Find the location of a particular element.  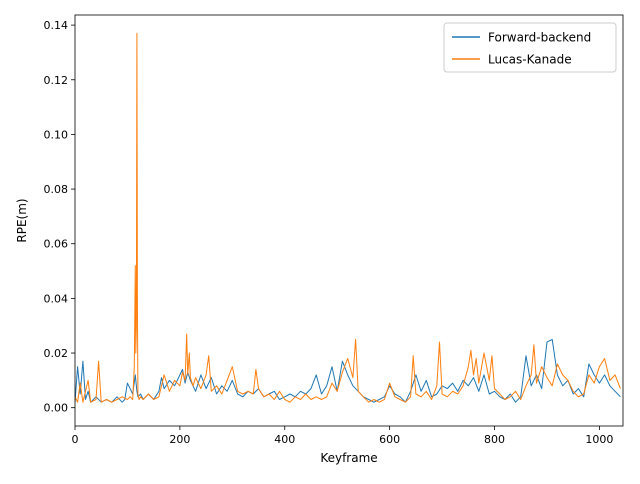

x-tick-label: 600 is located at coordinates (389, 439).